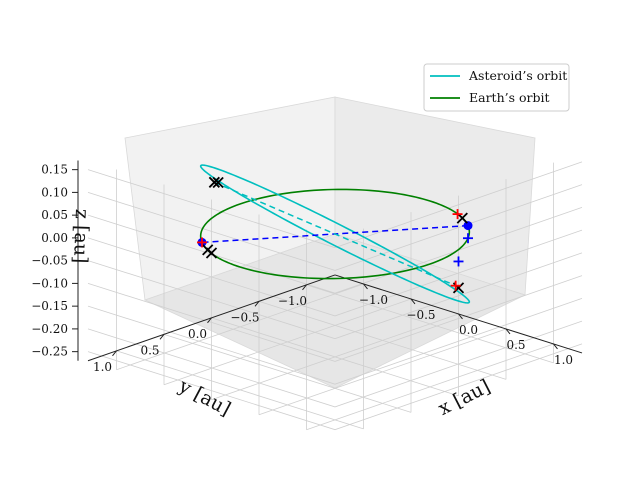 The image size is (640, 480). What do you see at coordinates (102, 367) in the screenshot?
I see `y-tick-label-4: 1.0` at bounding box center [102, 367].